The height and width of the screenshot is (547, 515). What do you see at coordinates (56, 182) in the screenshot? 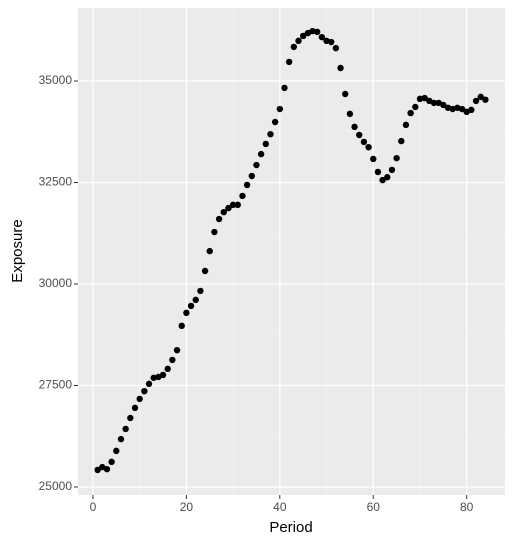
I see `y-tick-label: 32500` at bounding box center [56, 182].